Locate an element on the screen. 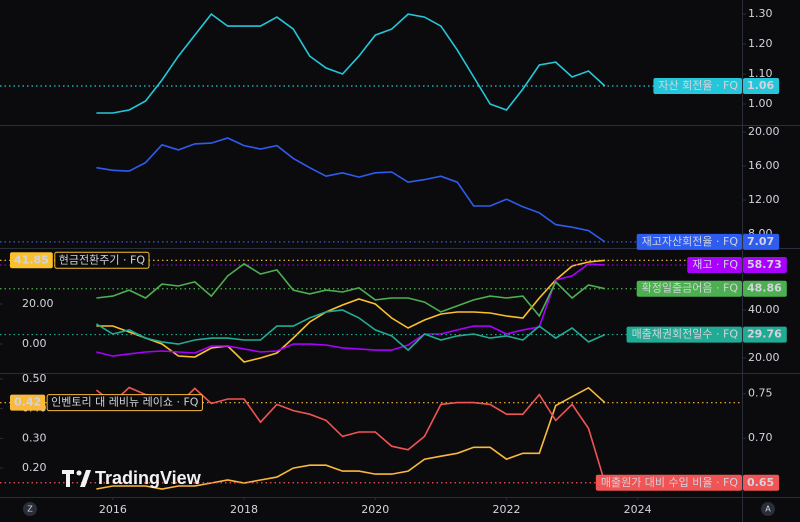 The width and height of the screenshot is (800, 522). y2-tick-label: 0.70 is located at coordinates (760, 437).